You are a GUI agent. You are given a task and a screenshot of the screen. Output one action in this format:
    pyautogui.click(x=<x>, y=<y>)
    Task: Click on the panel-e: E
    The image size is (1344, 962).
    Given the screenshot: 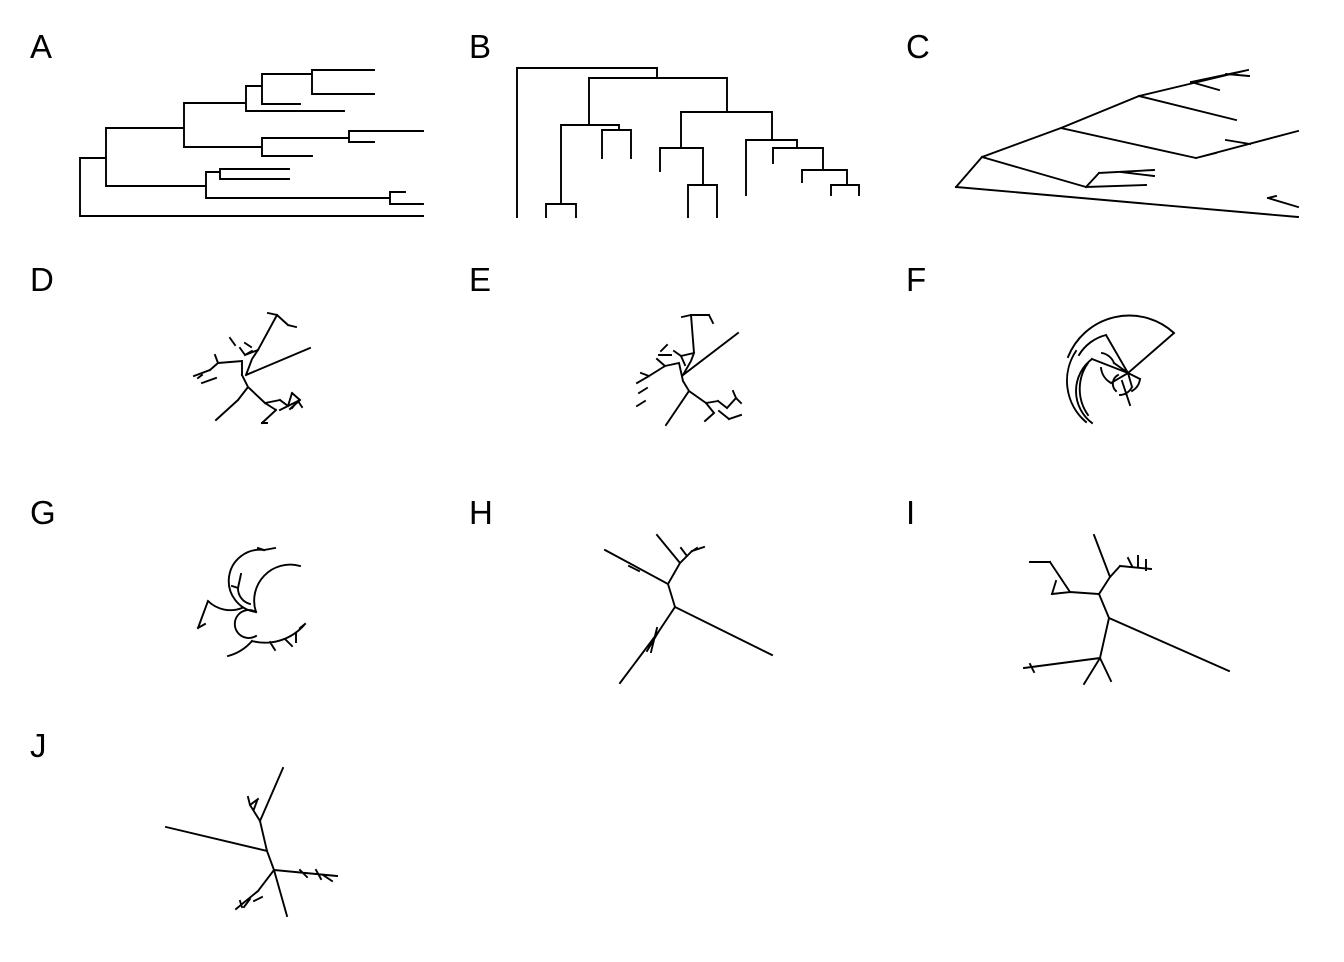 What is the action you would take?
    pyautogui.click(x=689, y=379)
    